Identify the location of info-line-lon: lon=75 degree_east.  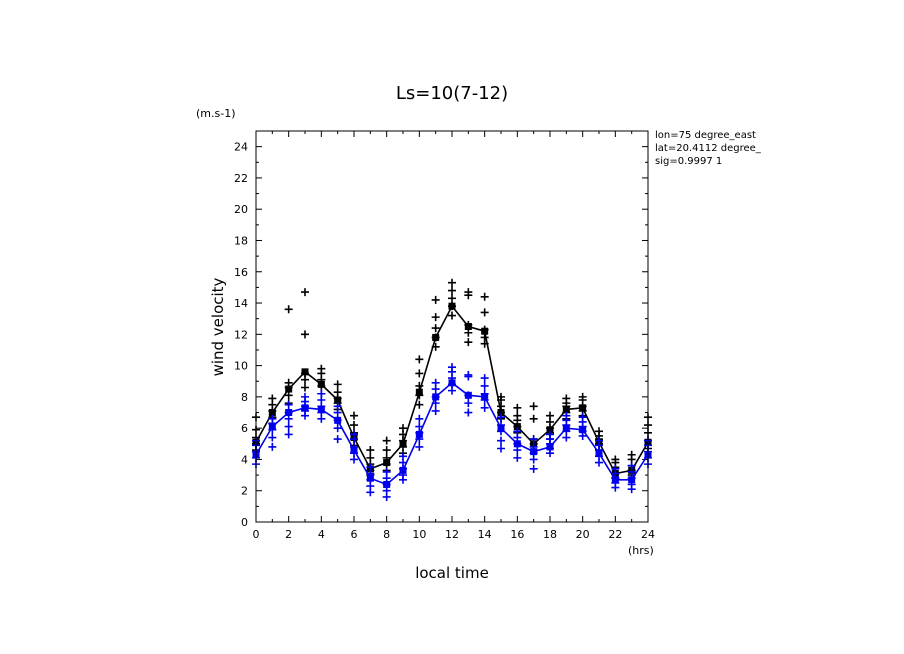
(705, 135).